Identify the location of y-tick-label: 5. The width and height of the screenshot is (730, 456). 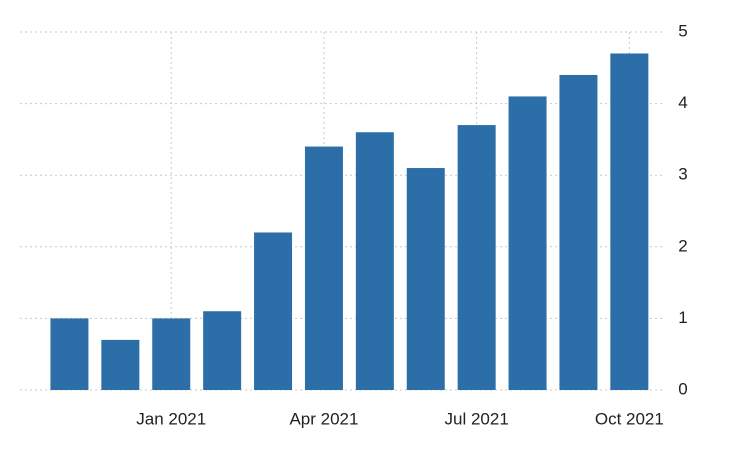
(682, 30).